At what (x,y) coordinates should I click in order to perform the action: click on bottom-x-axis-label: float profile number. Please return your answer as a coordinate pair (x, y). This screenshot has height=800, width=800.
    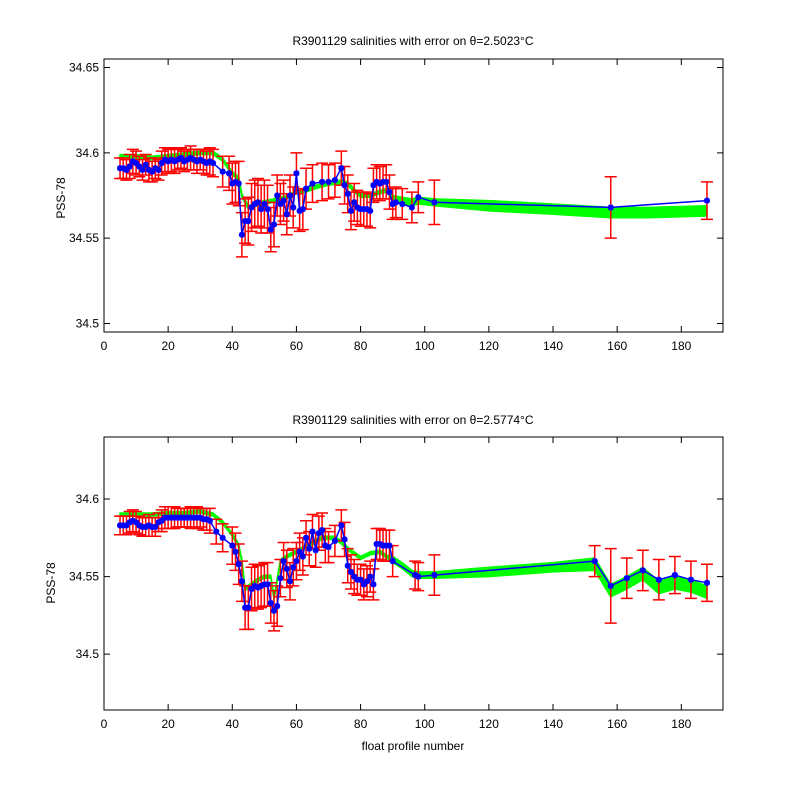
    Looking at the image, I should click on (413, 746).